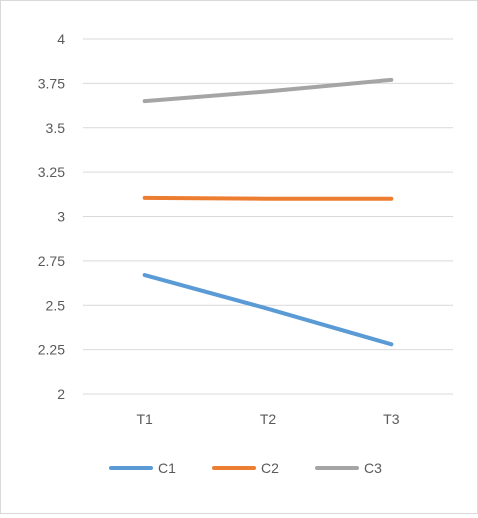 The width and height of the screenshot is (478, 518). Describe the element at coordinates (51, 83) in the screenshot. I see `y-tick-label: 3.75` at that location.